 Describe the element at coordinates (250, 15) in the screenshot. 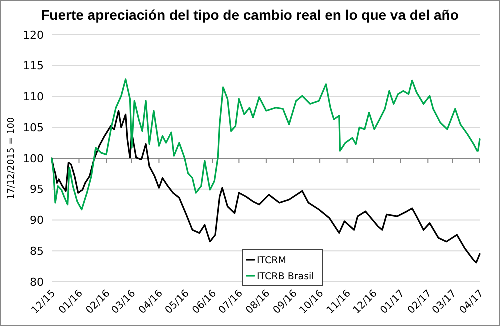

I see `chart-title: Fuerte apreciación del tipo de cambio real en lo que va del año` at that location.